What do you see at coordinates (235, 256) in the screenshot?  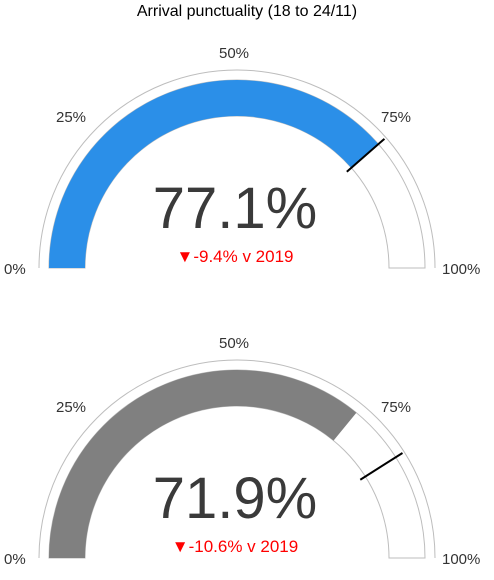 I see `gauge-delta-label: ▼-9.4% v 2019` at bounding box center [235, 256].